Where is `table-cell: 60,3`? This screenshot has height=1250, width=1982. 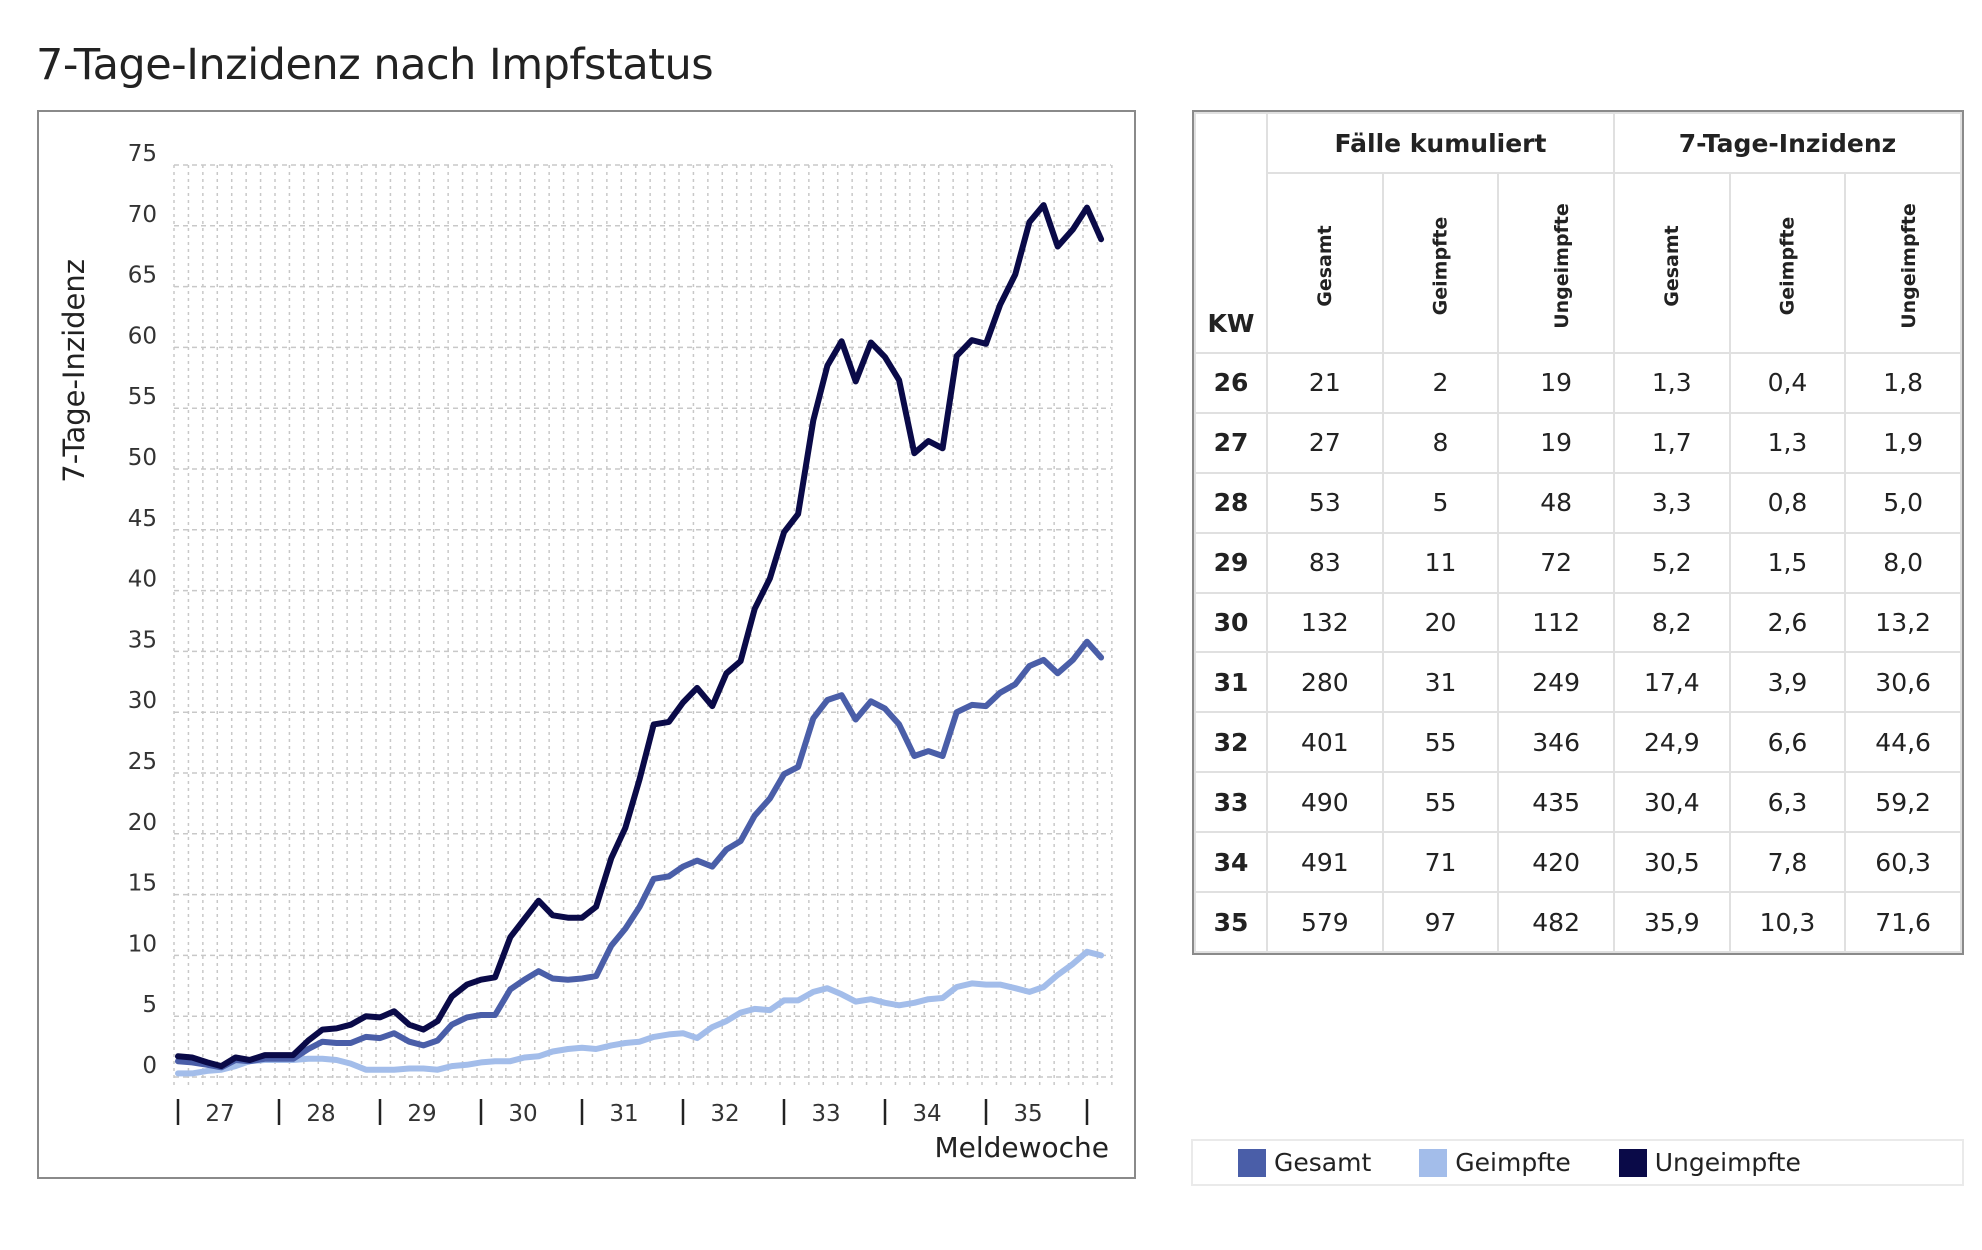
table-cell: 60,3 is located at coordinates (1903, 862).